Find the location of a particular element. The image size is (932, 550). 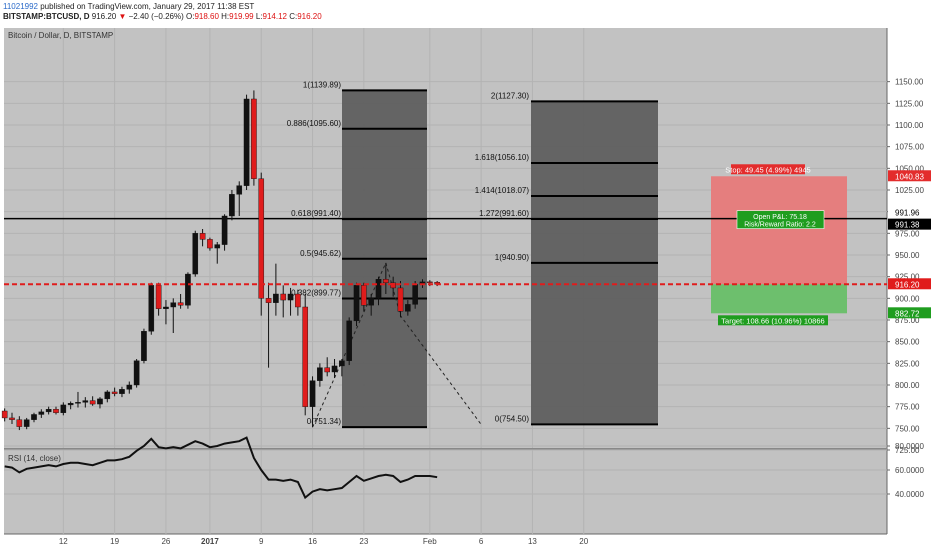

open-value: 918.60 is located at coordinates (206, 16).